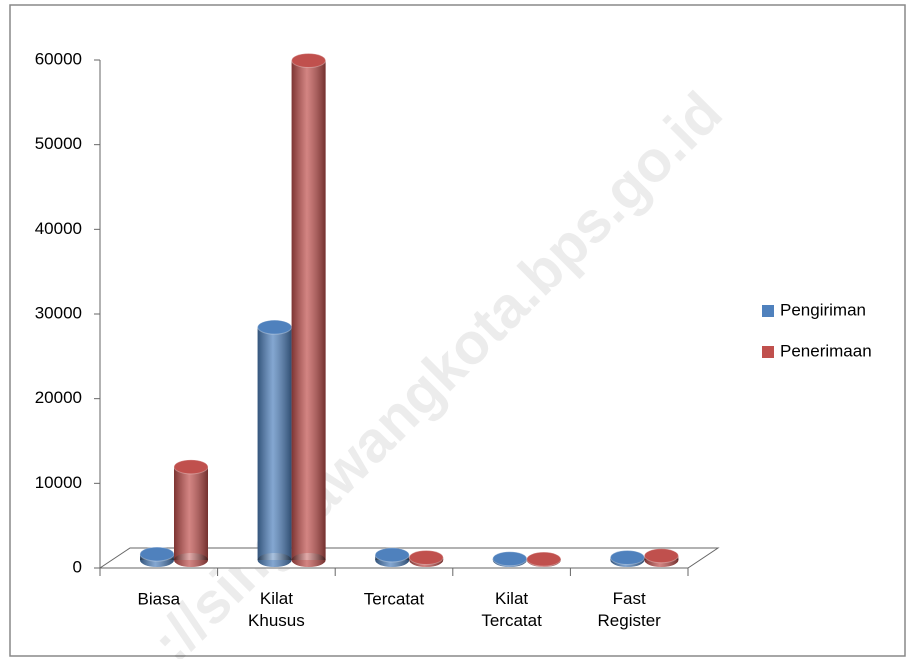 The image size is (908, 659). I want to click on y-tick-label: 20000, so click(58, 397).